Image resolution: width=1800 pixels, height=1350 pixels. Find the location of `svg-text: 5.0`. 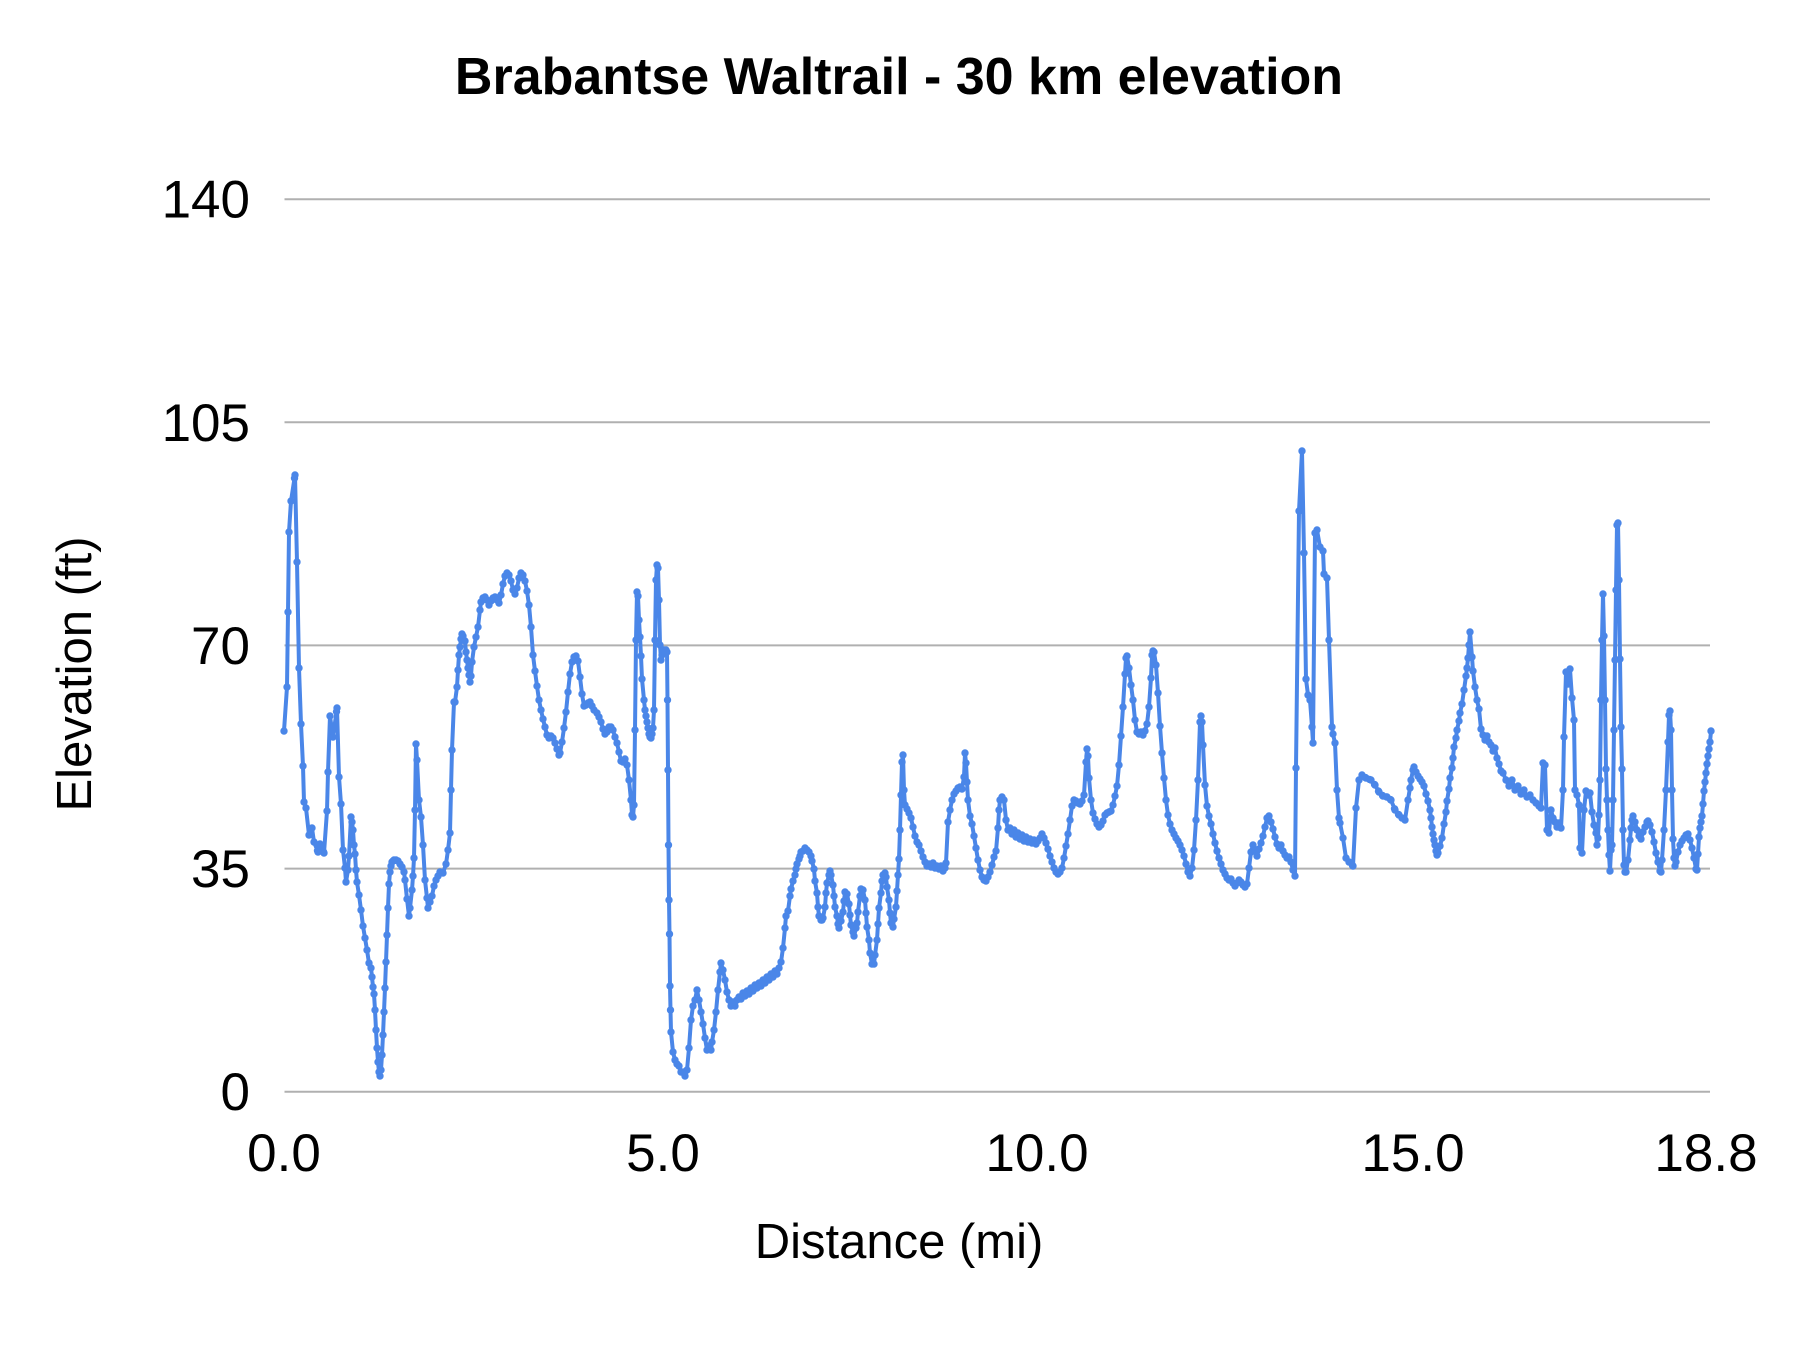

svg-text: 5.0 is located at coordinates (663, 1153).